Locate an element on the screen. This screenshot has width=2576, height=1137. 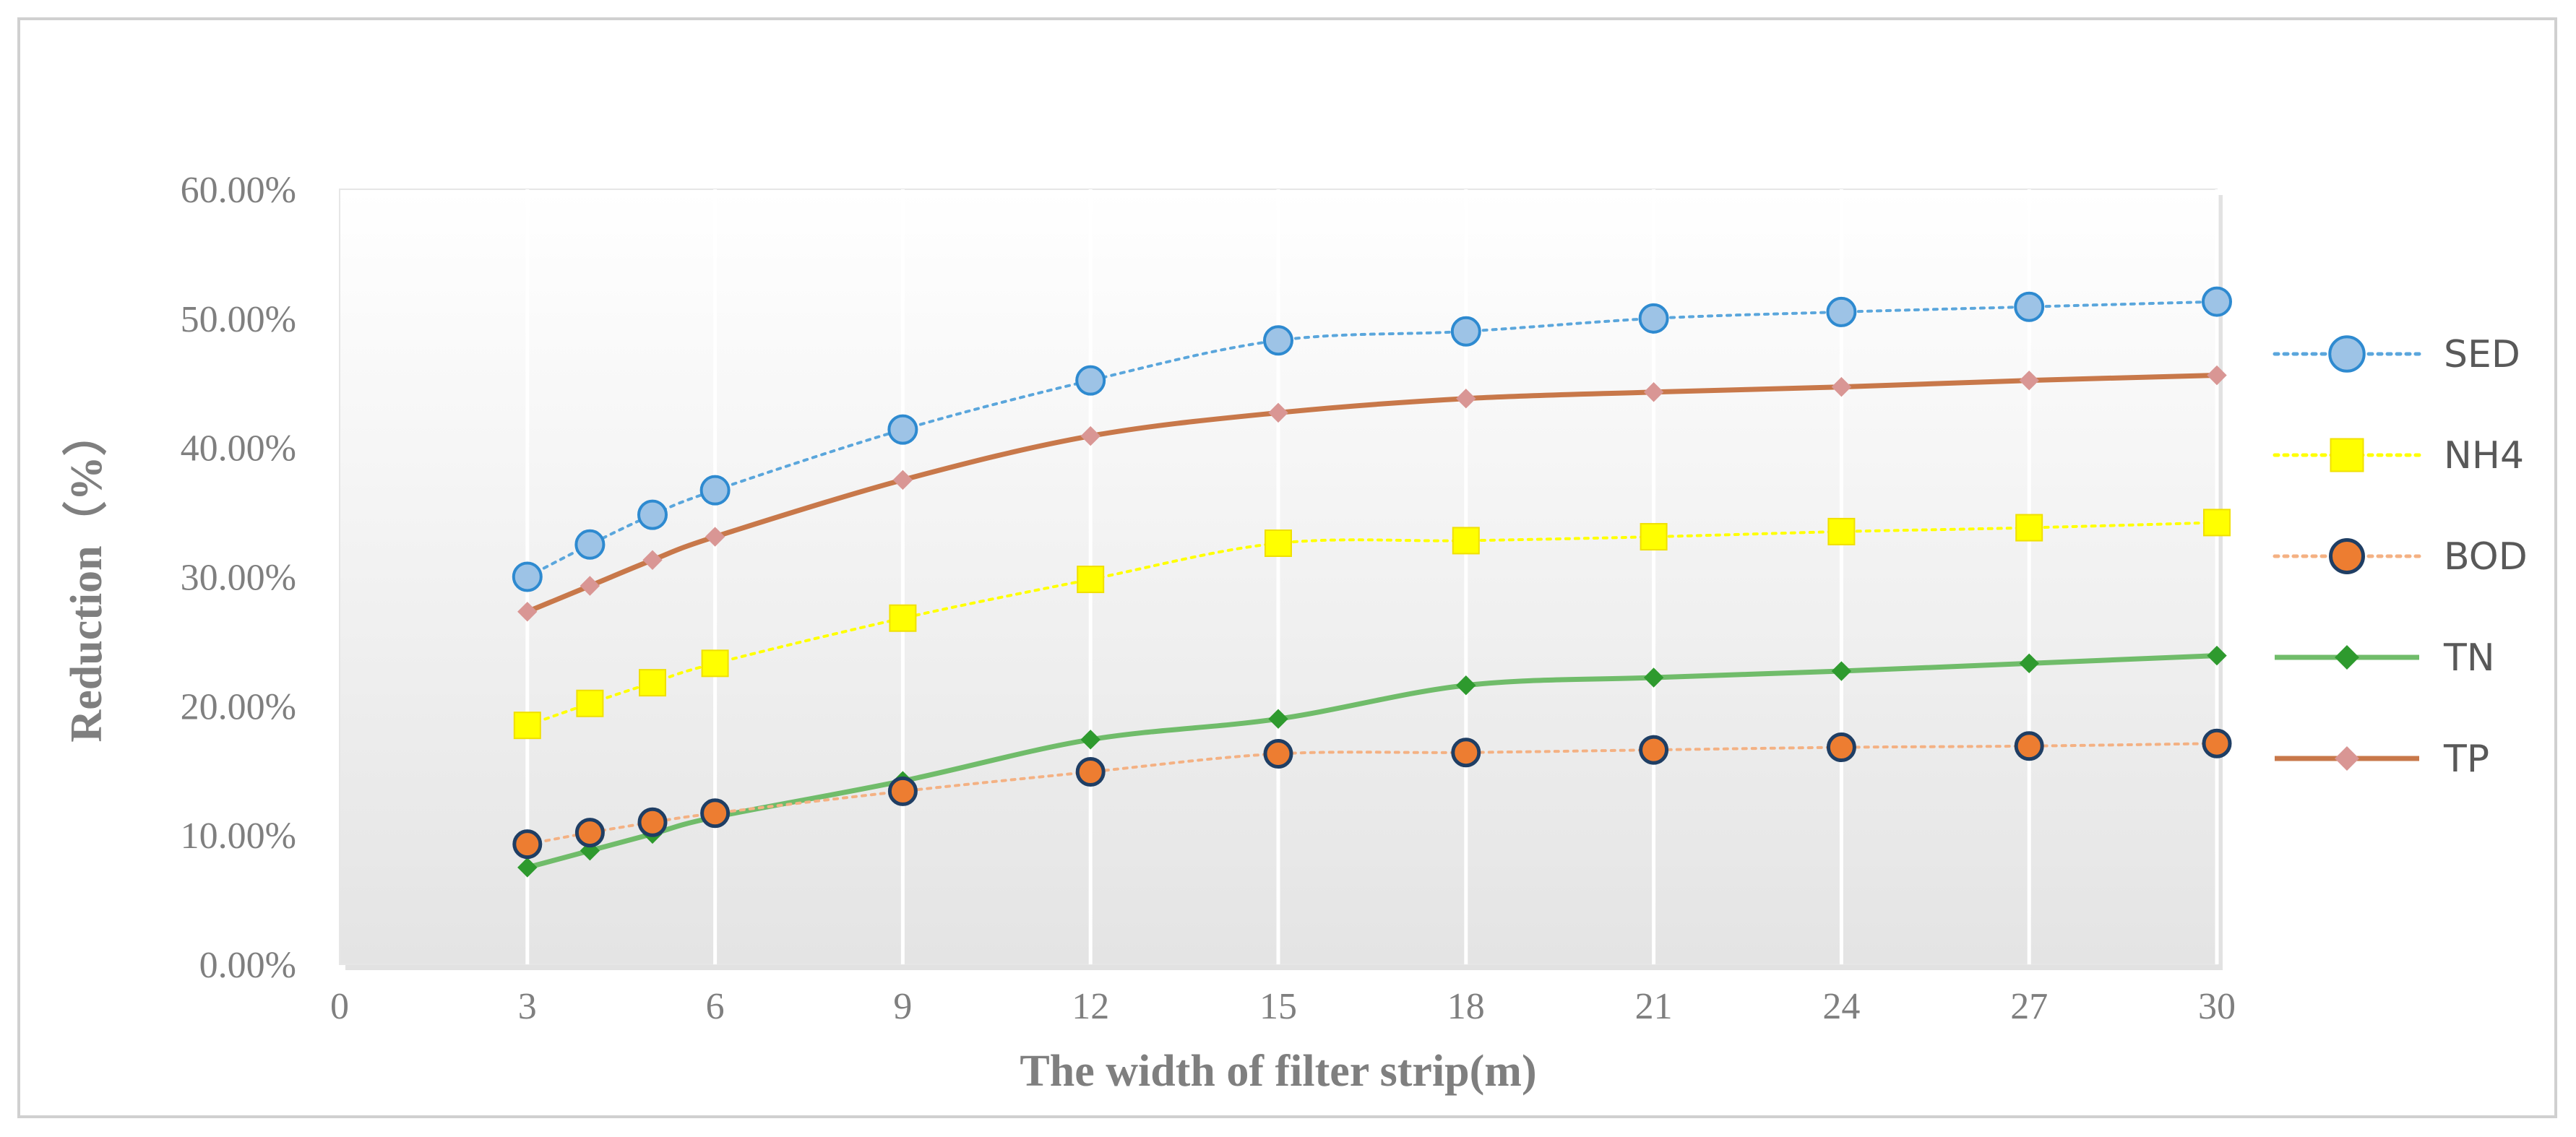
legend-marker-tp is located at coordinates (2347, 758).